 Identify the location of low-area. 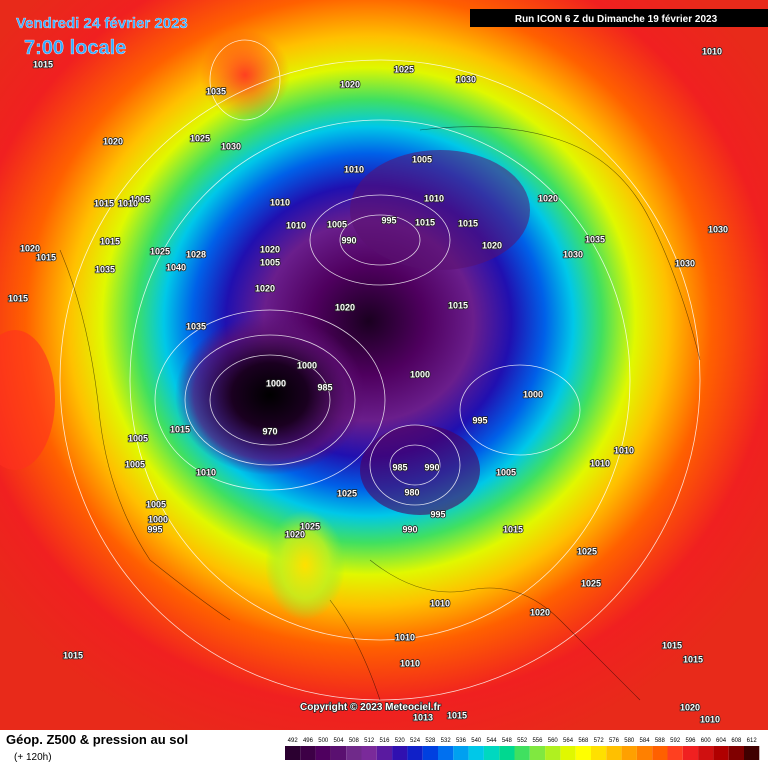
(270, 395).